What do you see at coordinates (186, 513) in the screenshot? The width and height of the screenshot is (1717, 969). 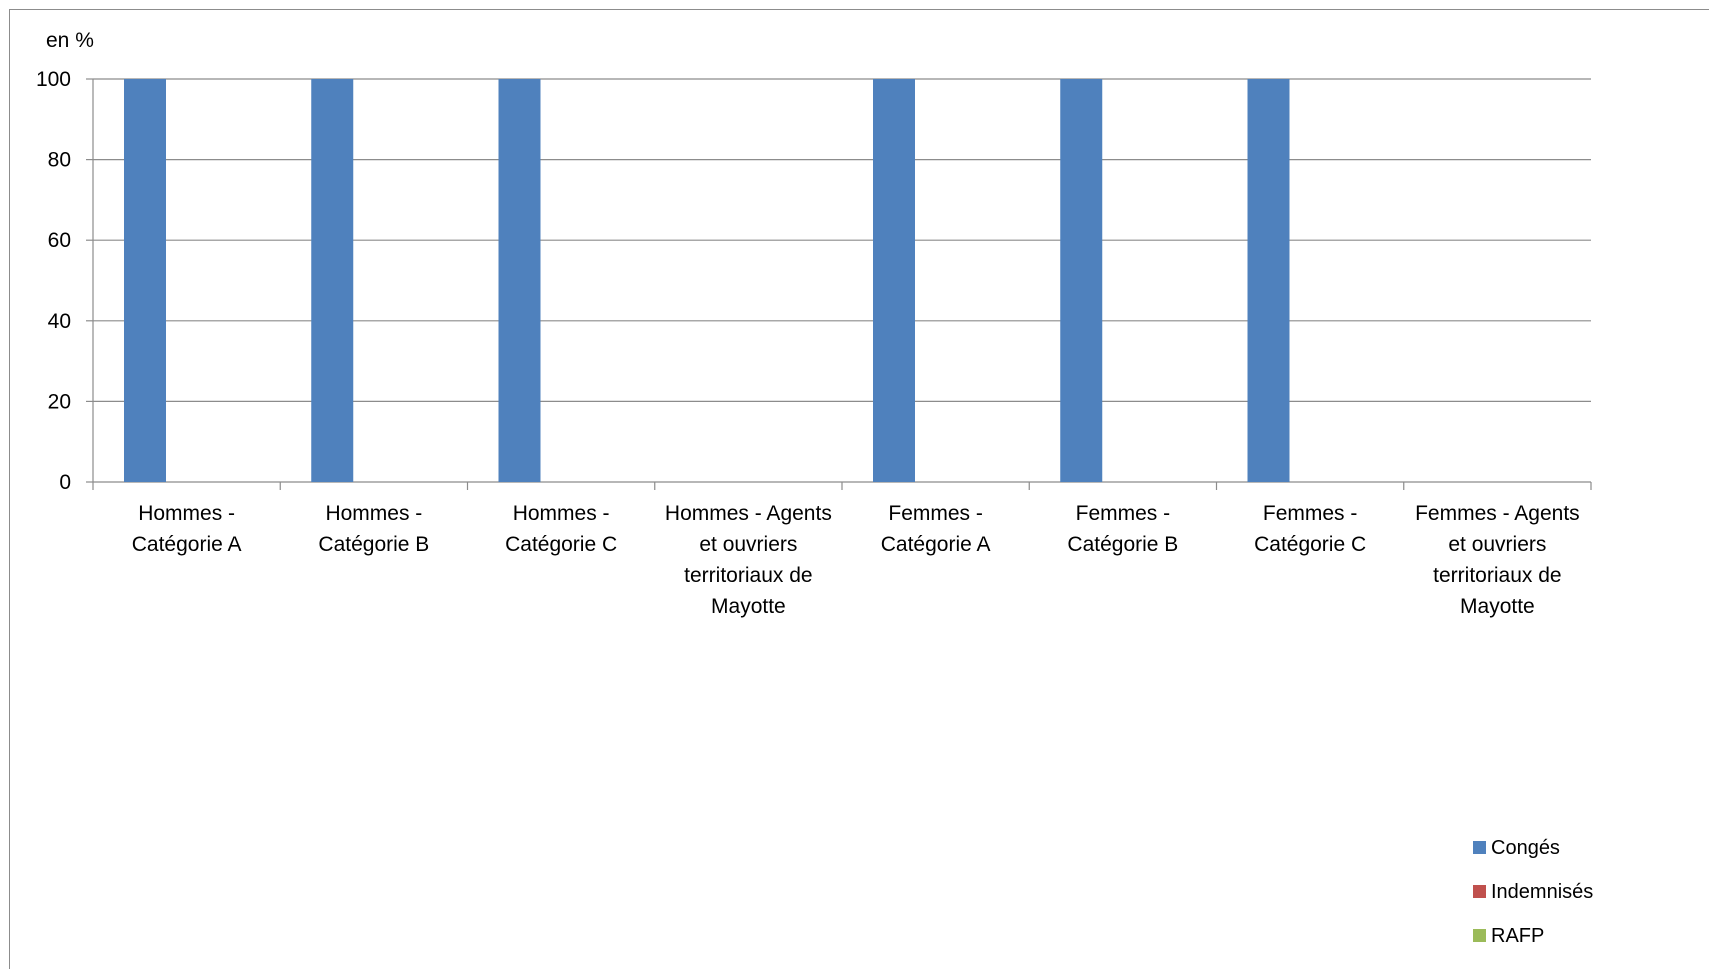 I see `x-tick-label-0-0: Hommes -` at bounding box center [186, 513].